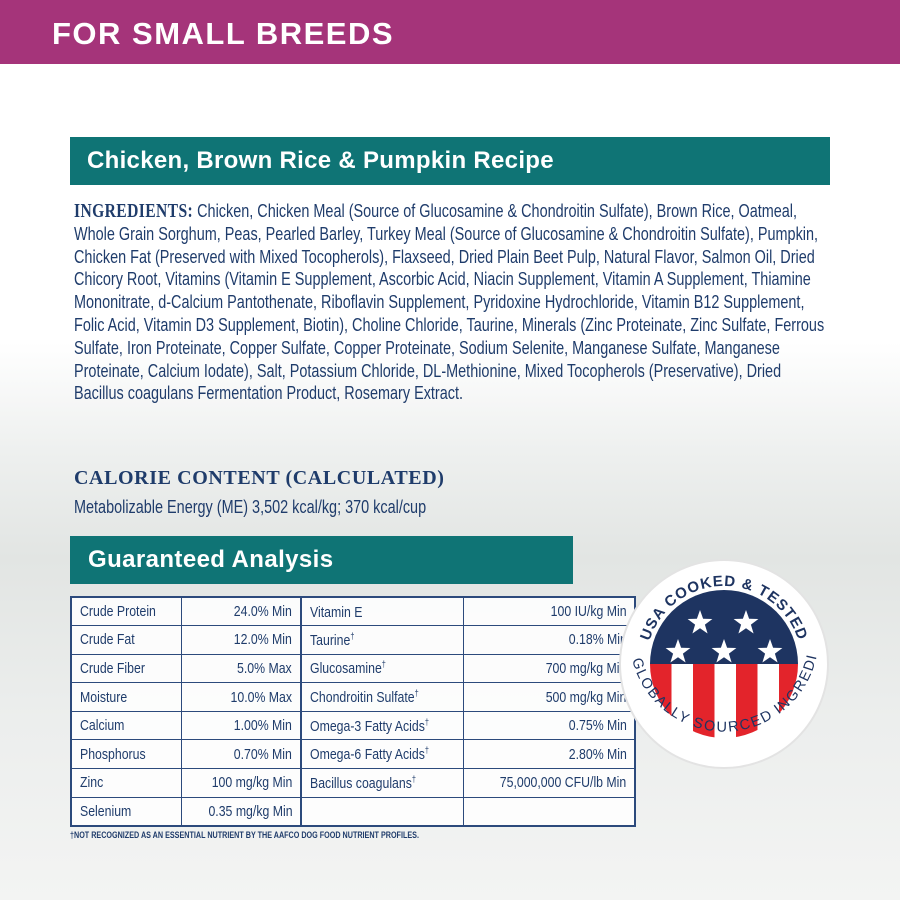  Describe the element at coordinates (549, 725) in the screenshot. I see `nutrient-value: 0.75% Min` at that location.